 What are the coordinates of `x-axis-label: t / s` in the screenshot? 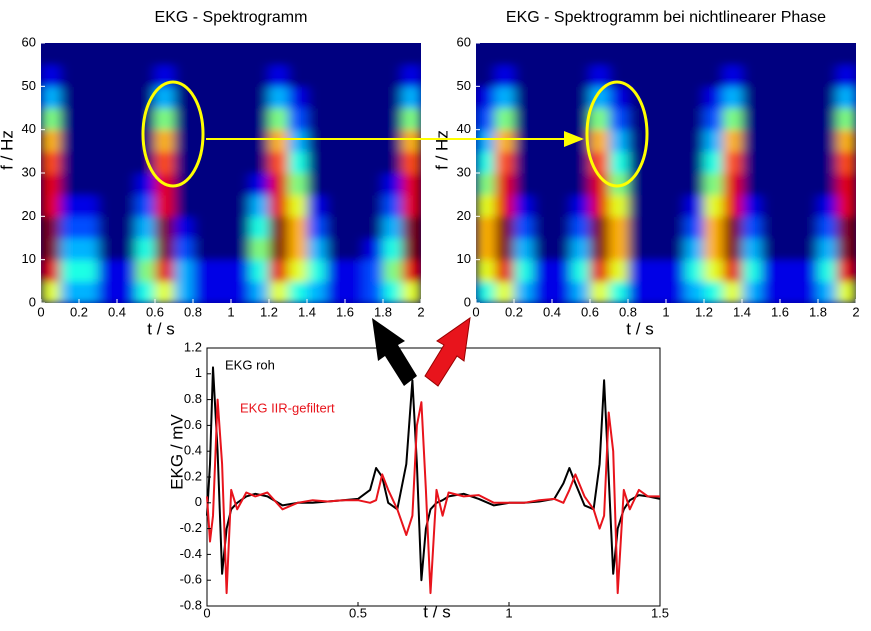 It's located at (436, 611).